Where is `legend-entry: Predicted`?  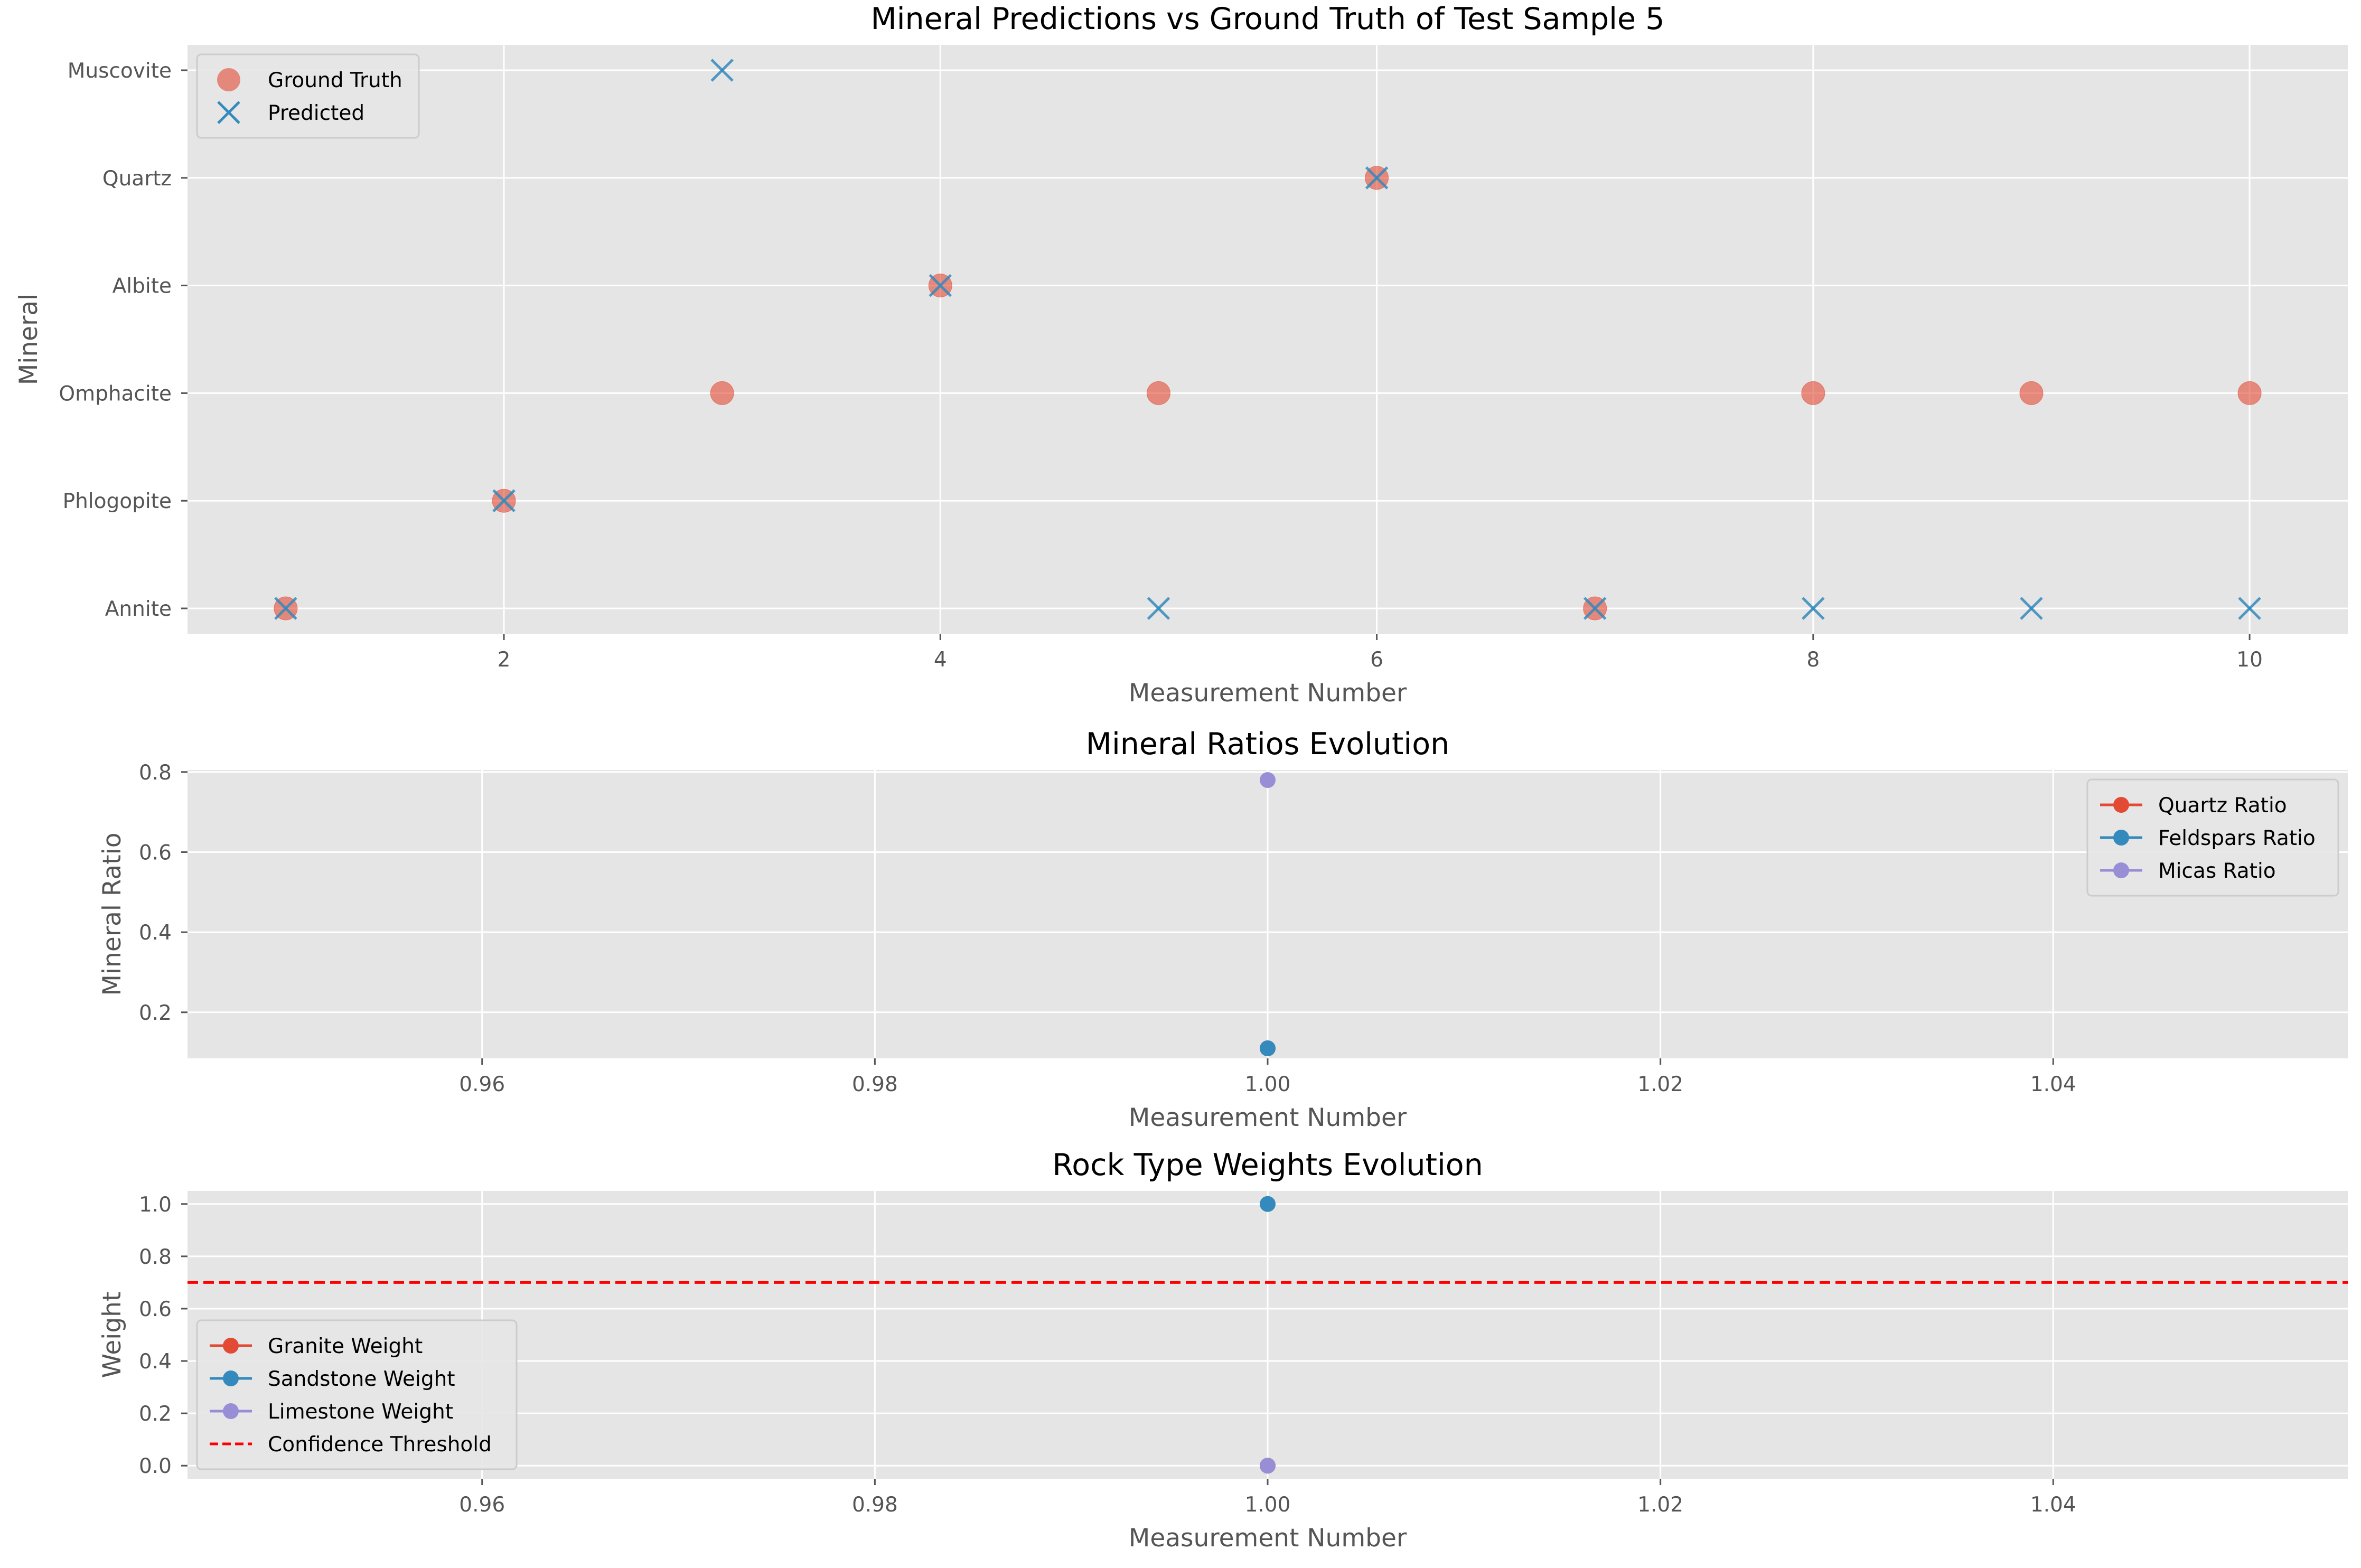
legend-entry: Predicted is located at coordinates (291, 113).